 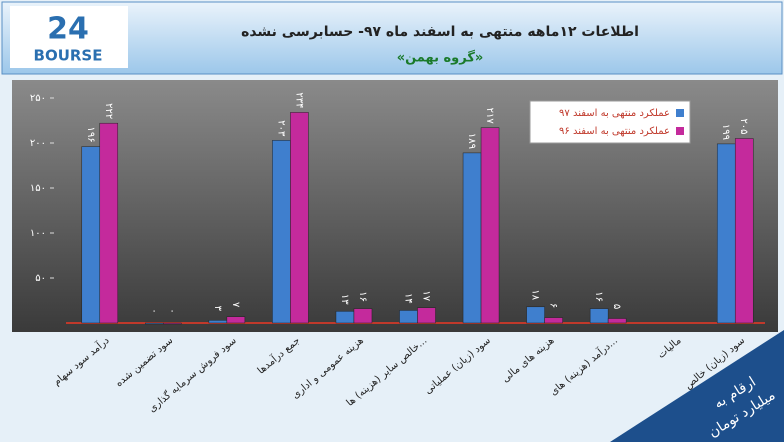 I want to click on y-tick-label: ۲۵۰, so click(x=38, y=98).